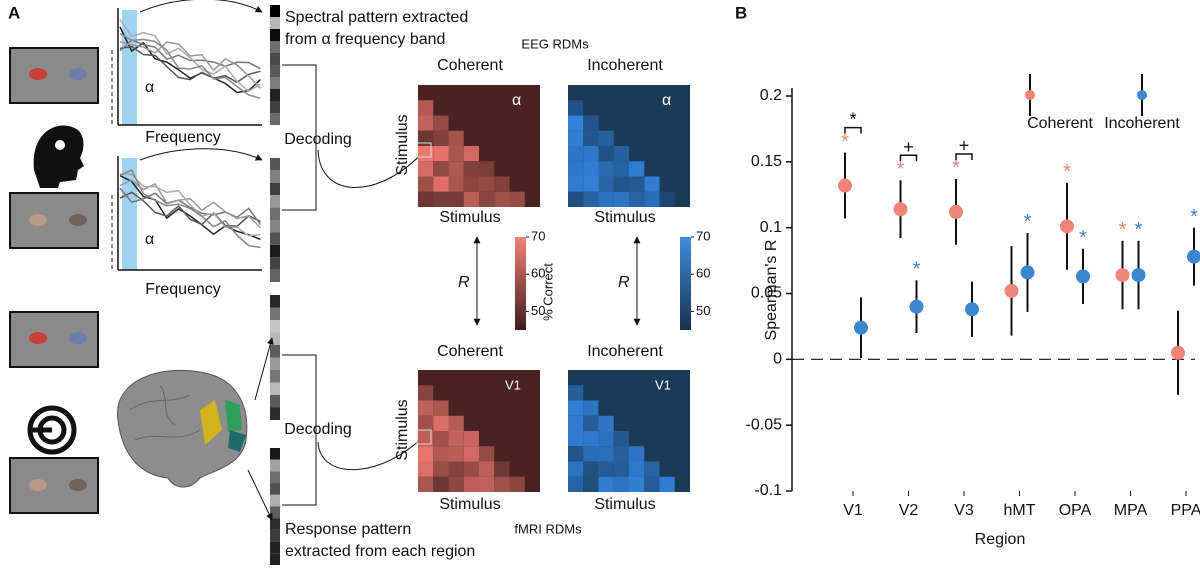 The image size is (1200, 568). I want to click on arrow, so click(201, 154).